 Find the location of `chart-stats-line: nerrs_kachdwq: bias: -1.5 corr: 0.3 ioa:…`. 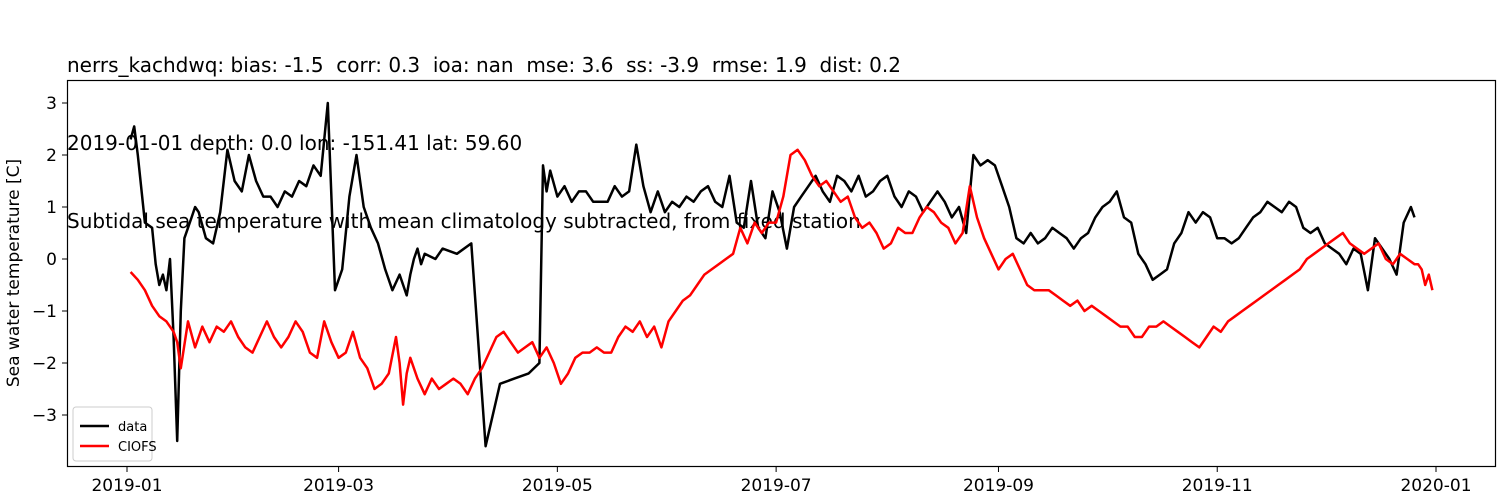

chart-stats-line: nerrs_kachdwq: bias: -1.5 corr: 0.3 ioa:… is located at coordinates (484, 65).